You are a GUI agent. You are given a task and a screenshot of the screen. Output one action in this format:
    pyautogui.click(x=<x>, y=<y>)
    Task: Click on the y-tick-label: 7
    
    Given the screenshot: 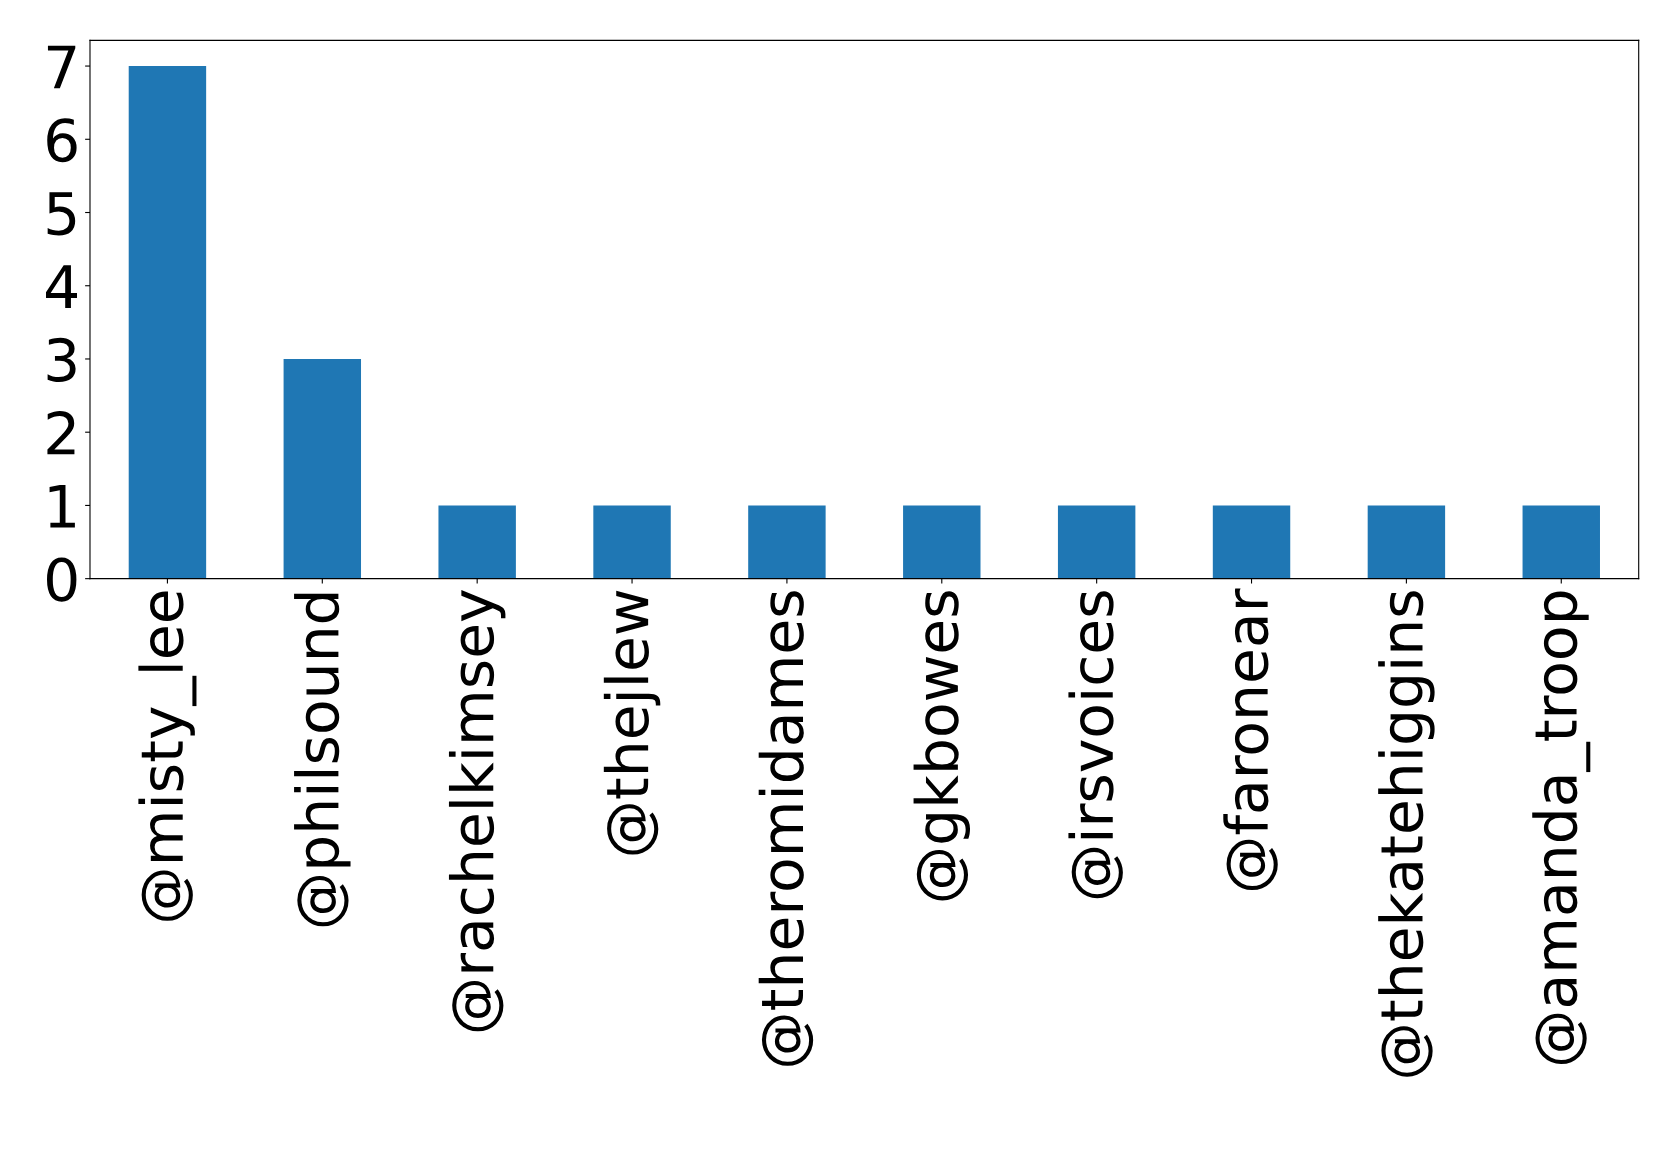 What is the action you would take?
    pyautogui.click(x=61, y=67)
    